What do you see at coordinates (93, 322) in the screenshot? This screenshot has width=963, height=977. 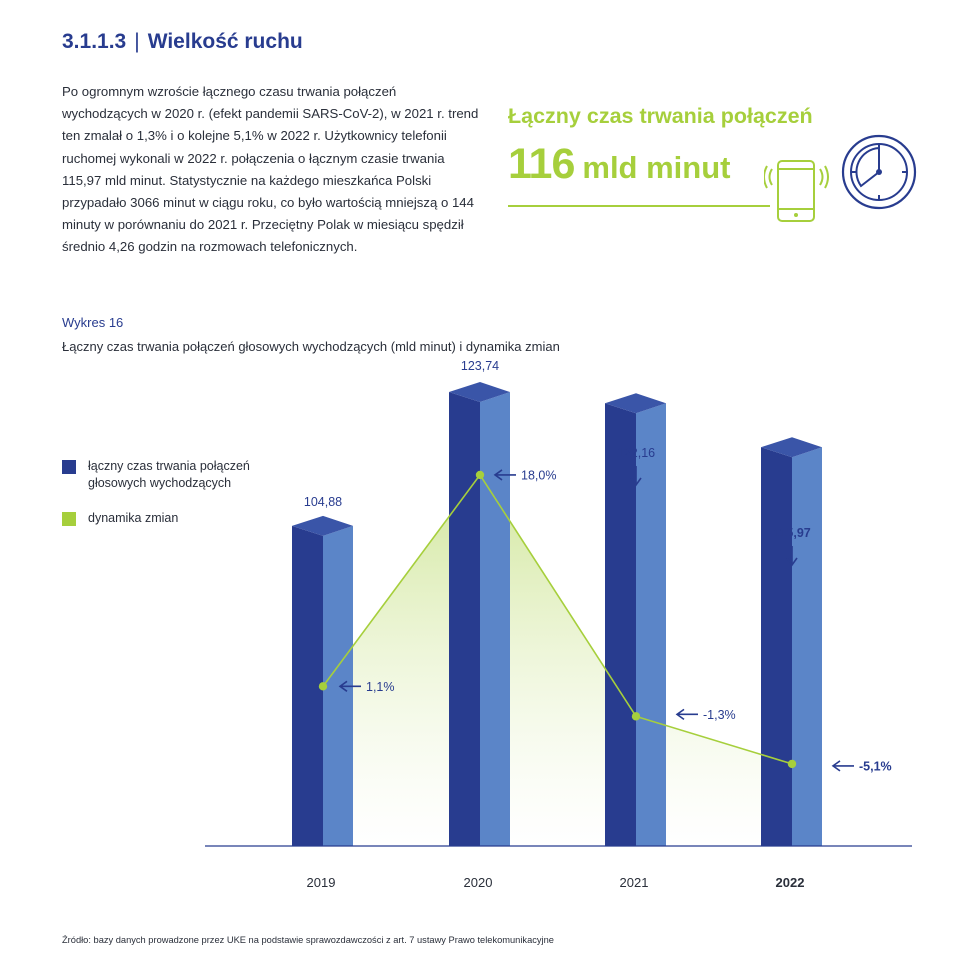 I see `figure-label: Wykres 16` at bounding box center [93, 322].